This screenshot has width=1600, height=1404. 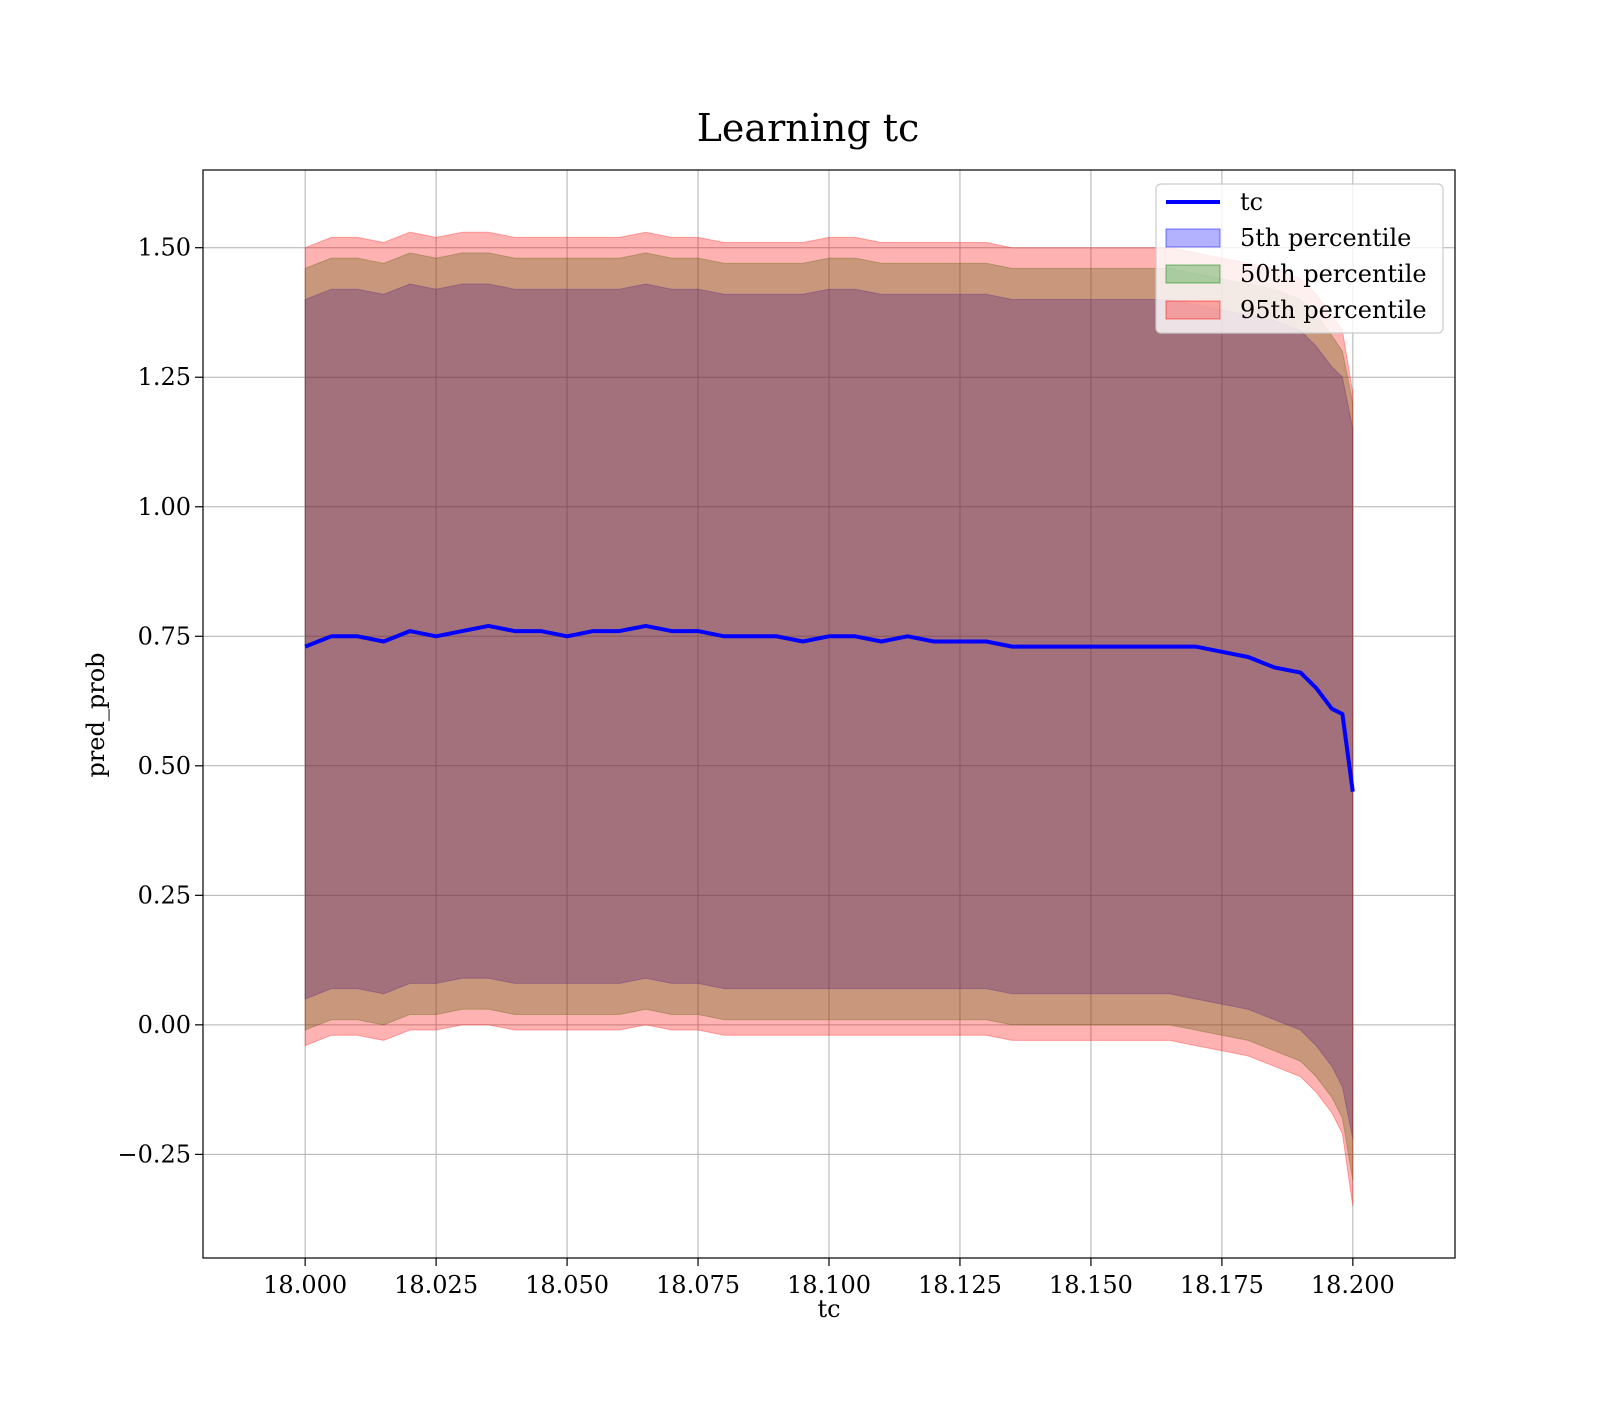 I want to click on legend-label: 50th percentile, so click(x=1333, y=274).